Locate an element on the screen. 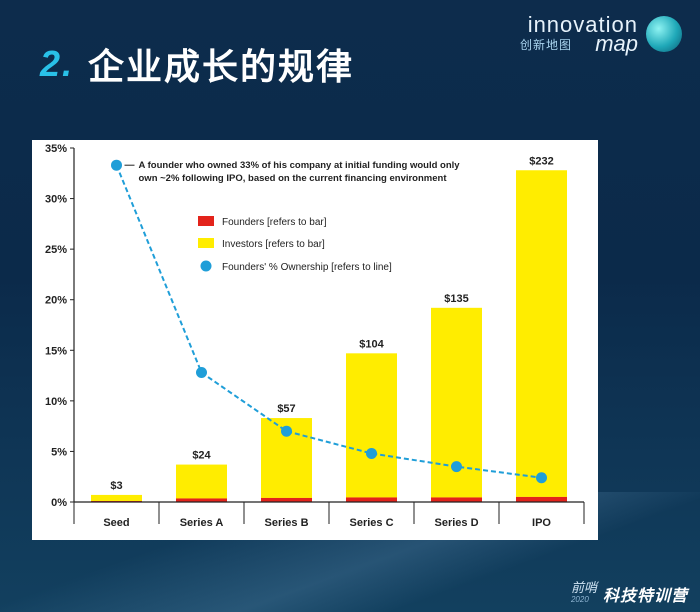 This screenshot has width=700, height=612. footer-year: 2020 is located at coordinates (579, 599).